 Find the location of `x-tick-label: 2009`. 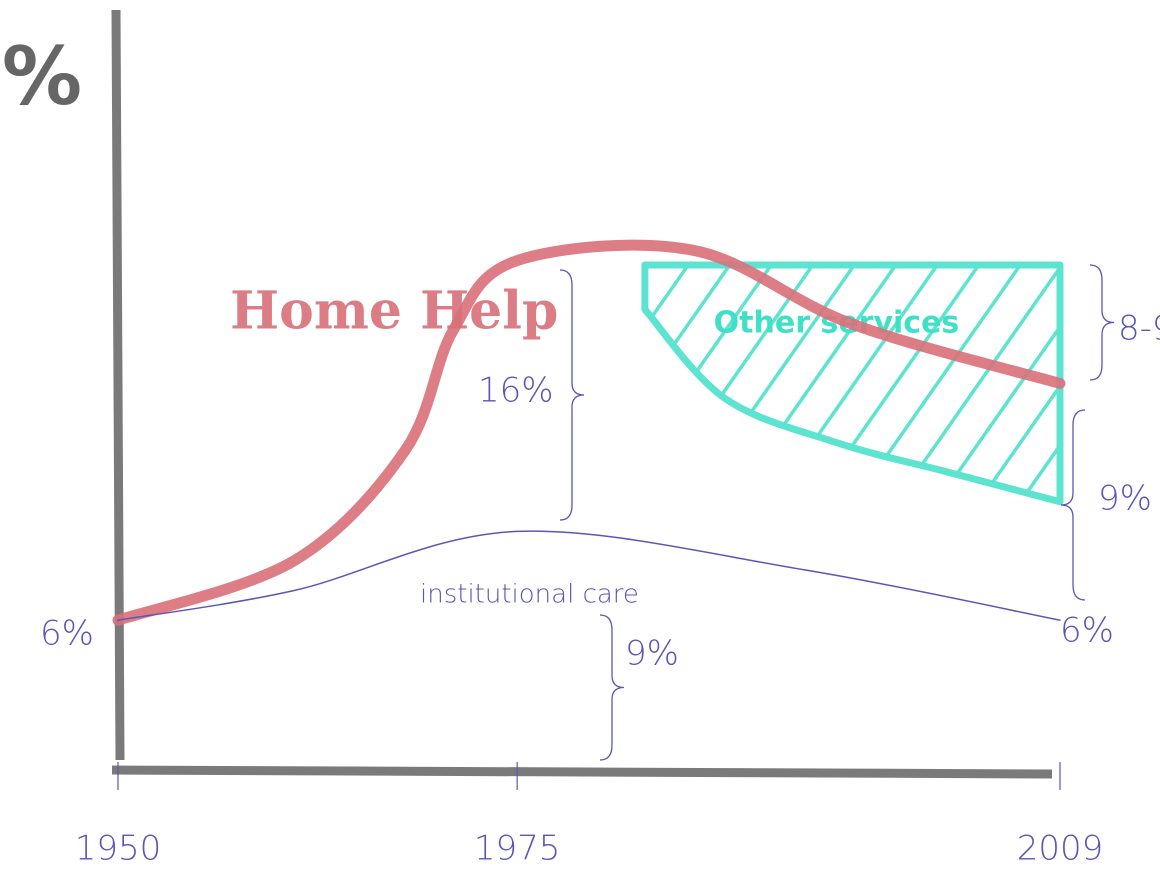

x-tick-label: 2009 is located at coordinates (1060, 849).